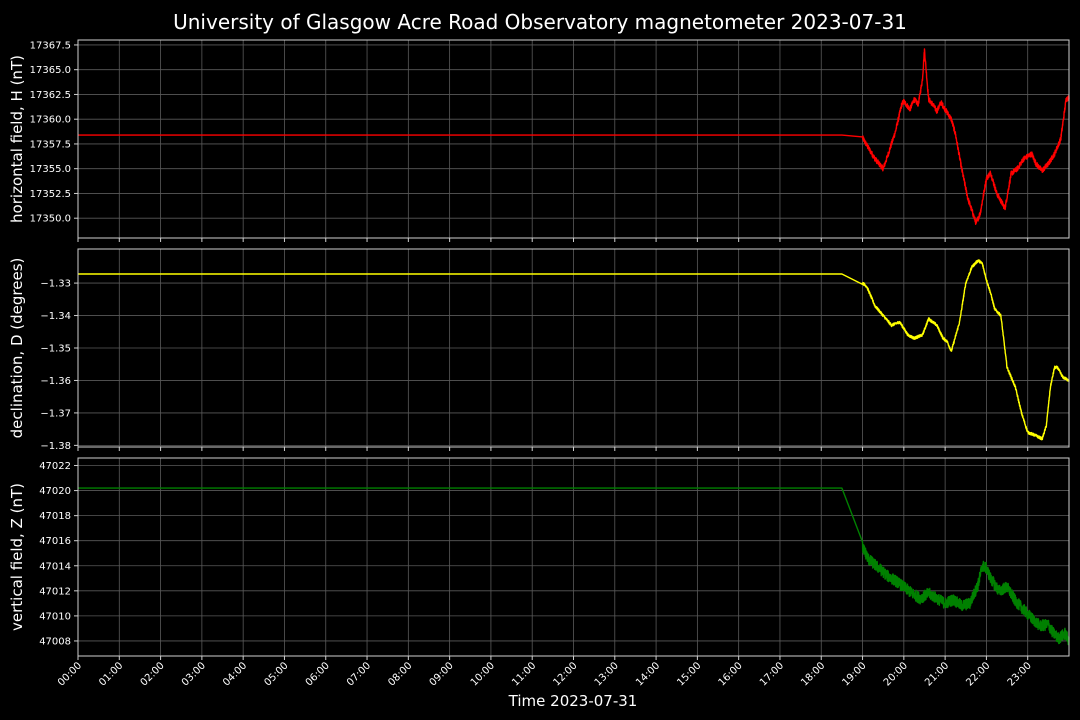  What do you see at coordinates (689, 674) in the screenshot?
I see `x-tick-label: 15:00` at bounding box center [689, 674].